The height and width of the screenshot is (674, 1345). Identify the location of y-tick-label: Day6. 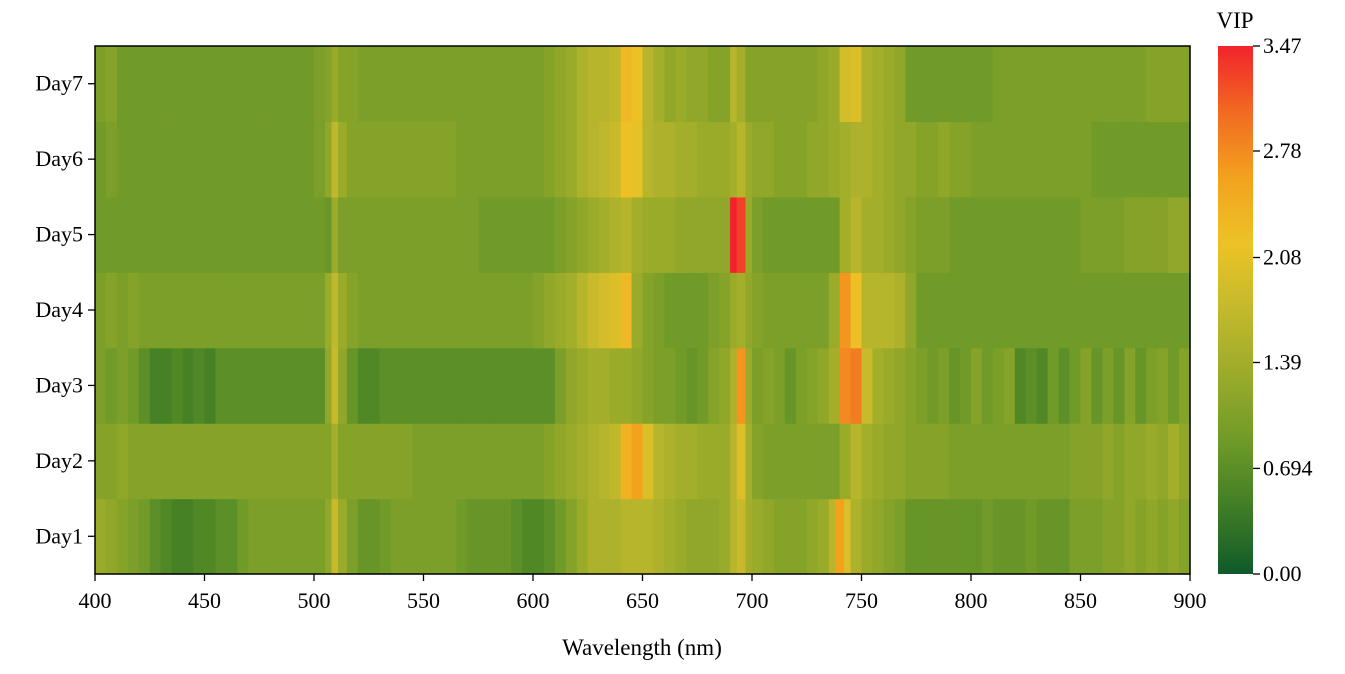
(59, 158).